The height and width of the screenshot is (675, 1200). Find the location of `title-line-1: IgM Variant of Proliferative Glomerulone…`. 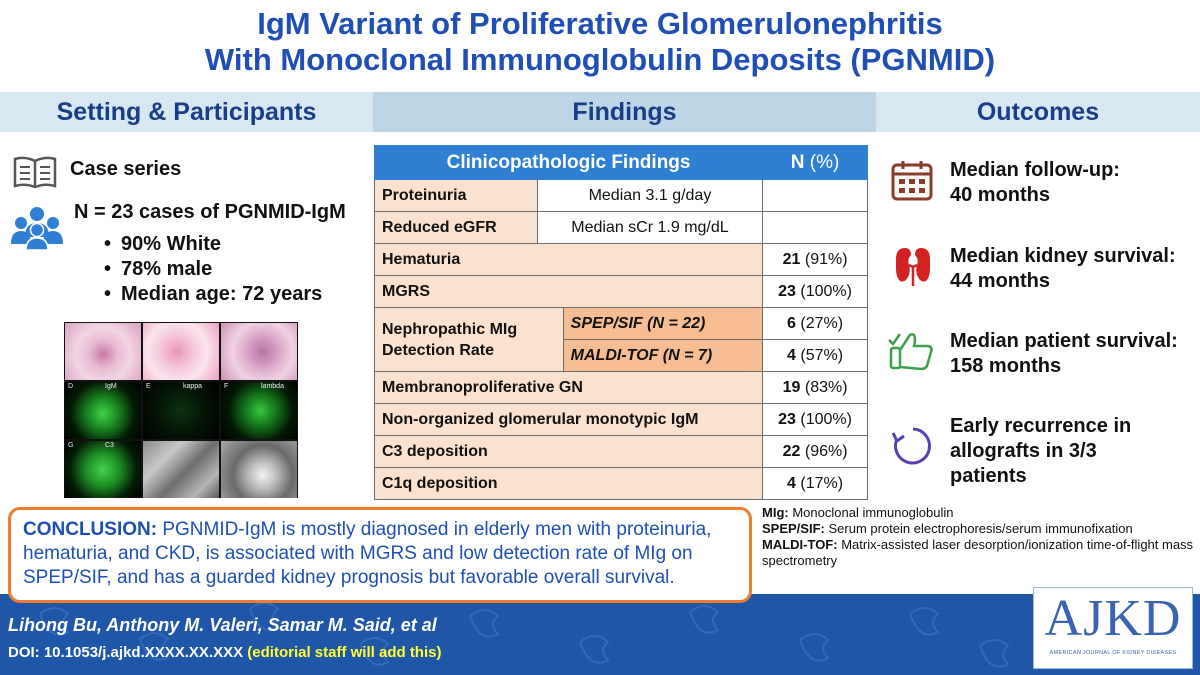

title-line-1: IgM Variant of Proliferative Glomerulone… is located at coordinates (600, 23).